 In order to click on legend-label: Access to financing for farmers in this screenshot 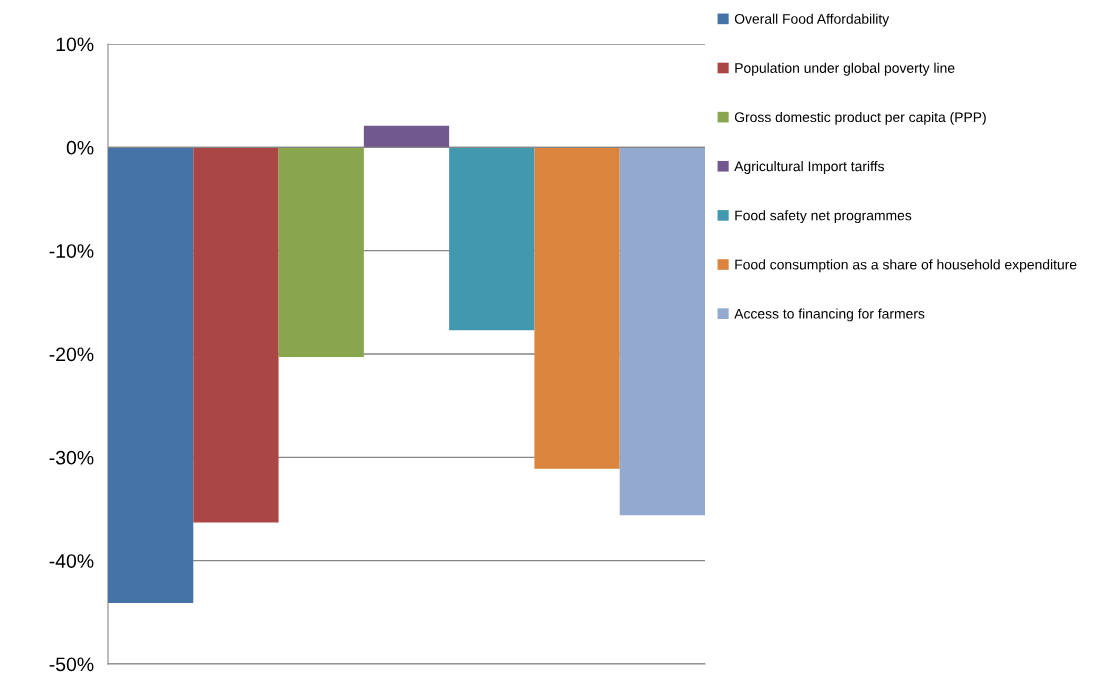, I will do `click(829, 315)`.